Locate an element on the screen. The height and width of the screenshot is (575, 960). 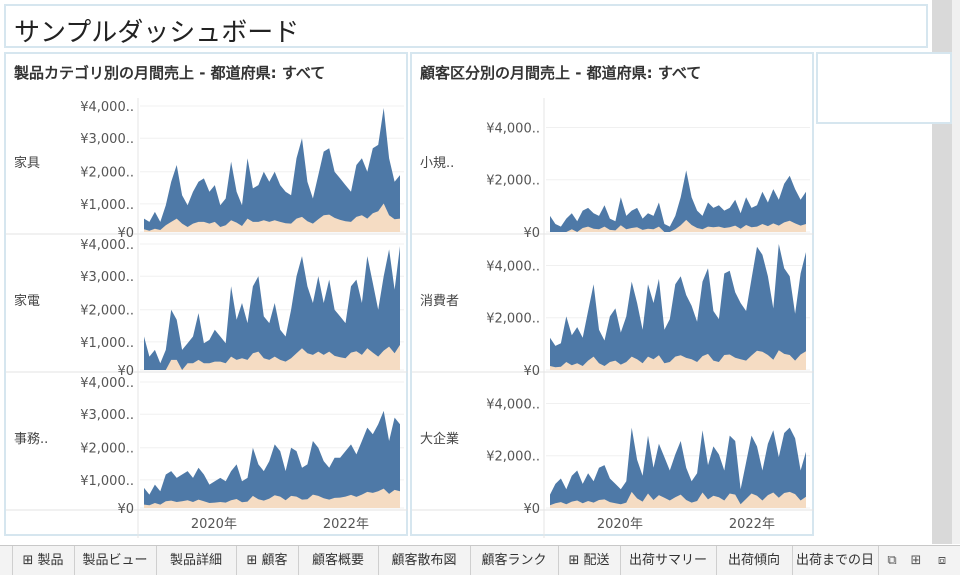
new-story-icon: ⧈ is located at coordinates (942, 560).